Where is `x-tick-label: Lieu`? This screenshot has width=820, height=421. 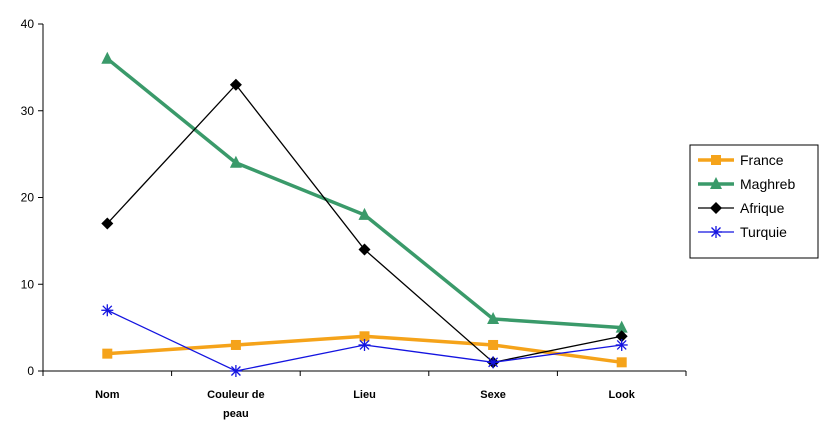 x-tick-label: Lieu is located at coordinates (364, 395).